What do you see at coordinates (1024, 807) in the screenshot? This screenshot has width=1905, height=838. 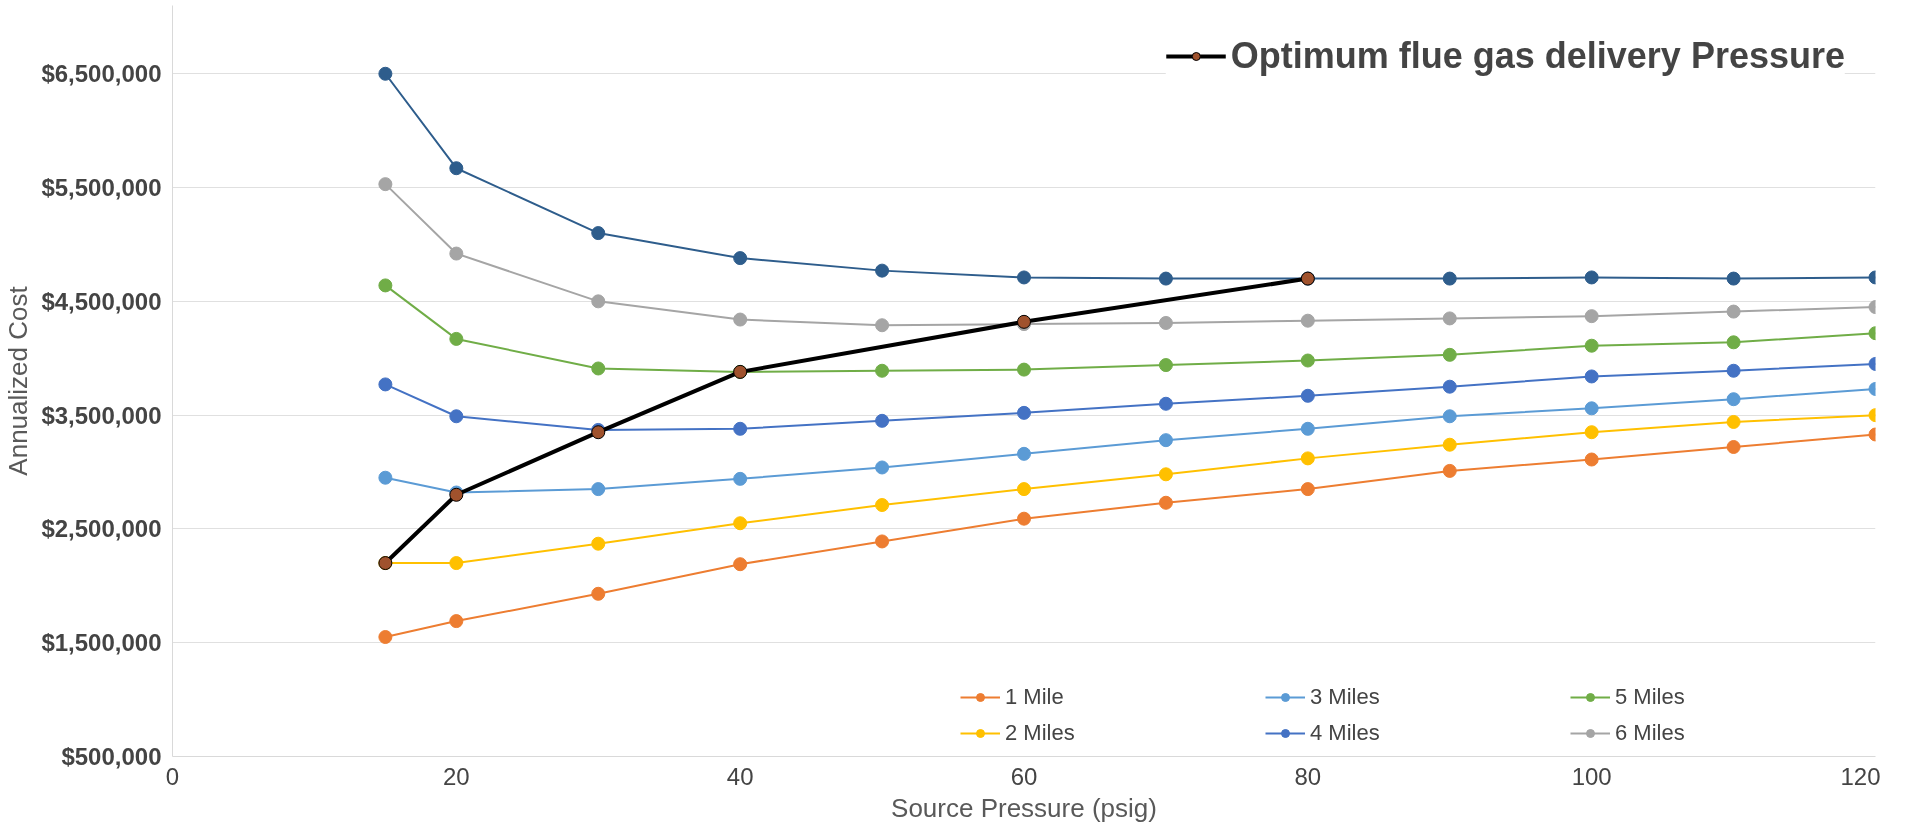 I see `x-axis-title: Source Pressure (psig)` at bounding box center [1024, 807].